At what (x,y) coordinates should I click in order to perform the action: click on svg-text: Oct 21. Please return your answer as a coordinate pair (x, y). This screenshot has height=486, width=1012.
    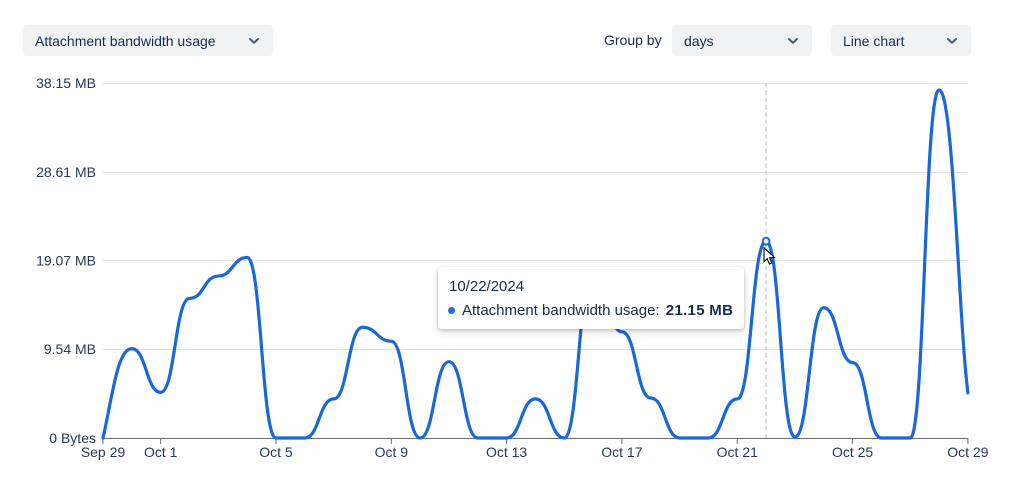
    Looking at the image, I should click on (737, 452).